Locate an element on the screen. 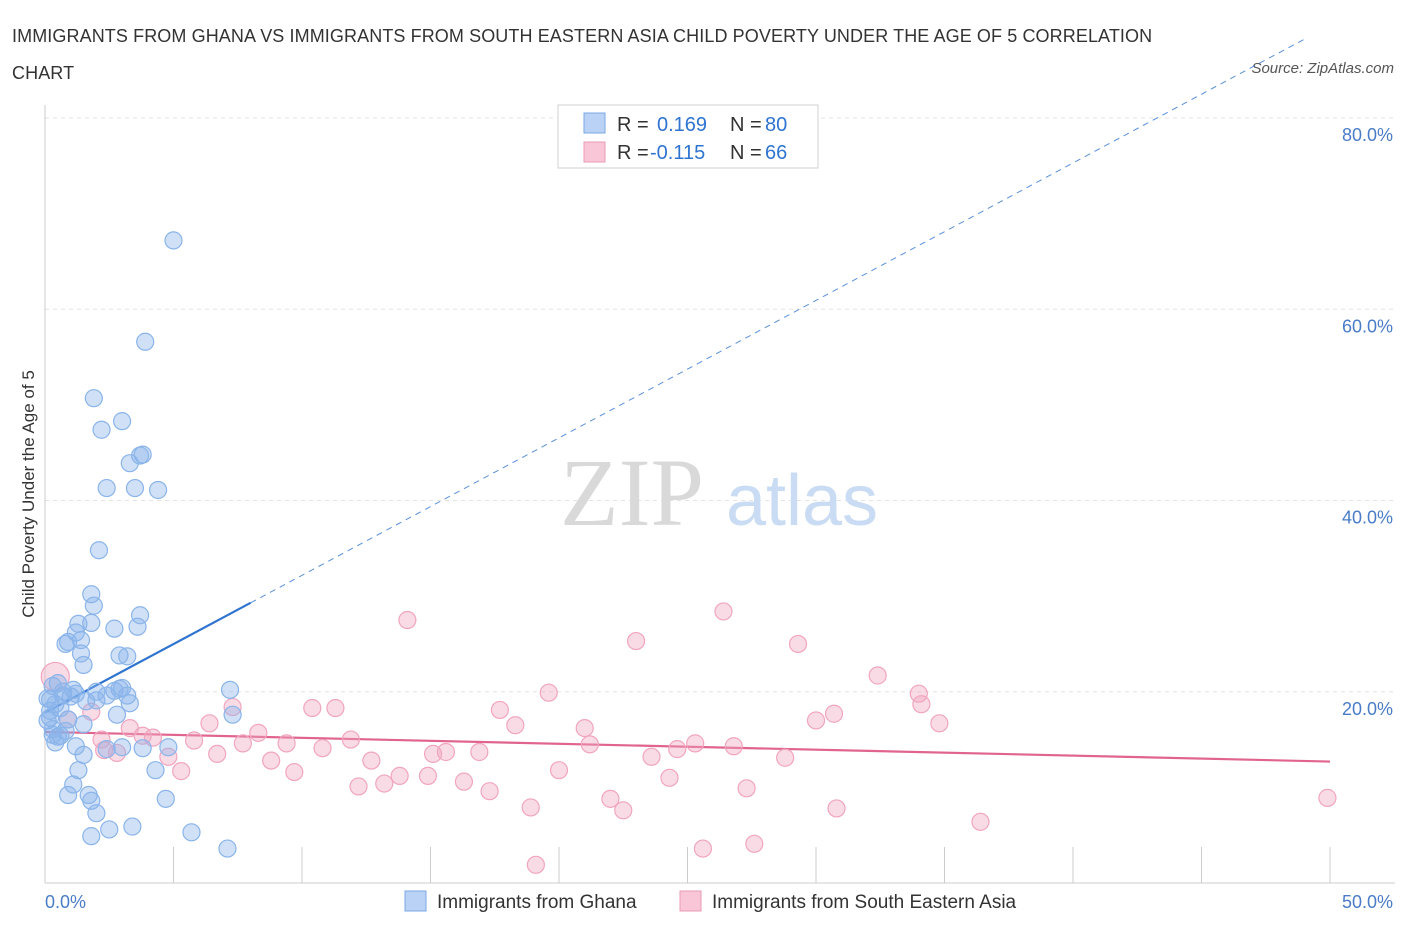 The width and height of the screenshot is (1406, 930). legend-n-value-1: 80 is located at coordinates (776, 125).